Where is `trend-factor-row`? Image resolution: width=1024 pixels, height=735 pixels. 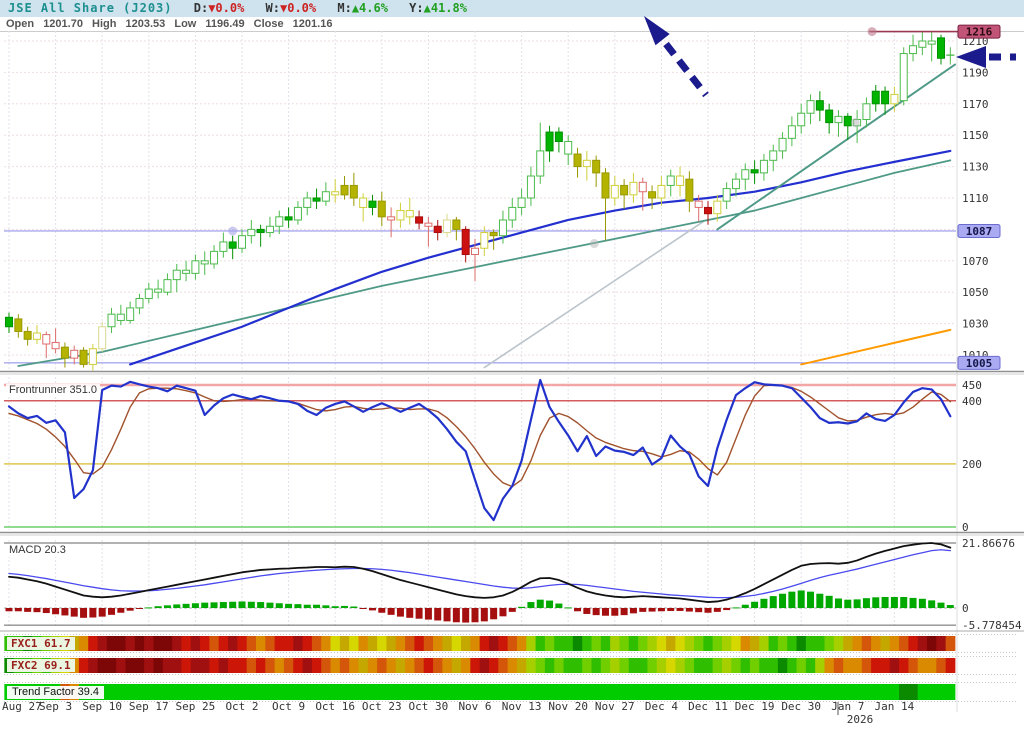
trend-factor-row is located at coordinates (510, 692).